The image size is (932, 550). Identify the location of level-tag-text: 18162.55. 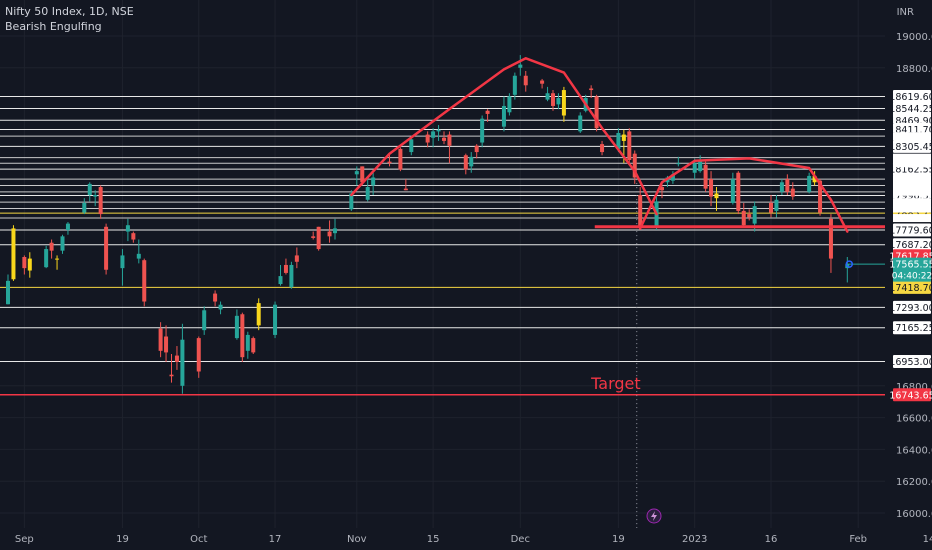
(910, 170).